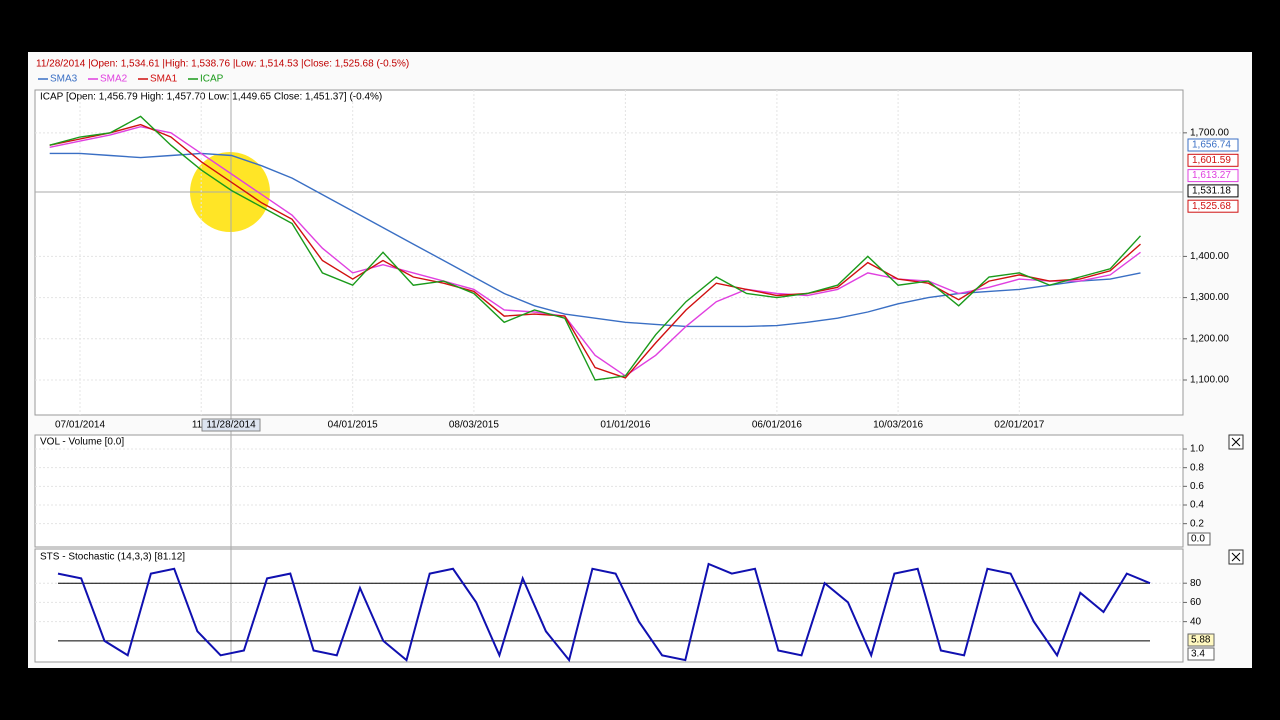 The width and height of the screenshot is (1280, 720). I want to click on price-label: 1,613.27, so click(1211, 175).